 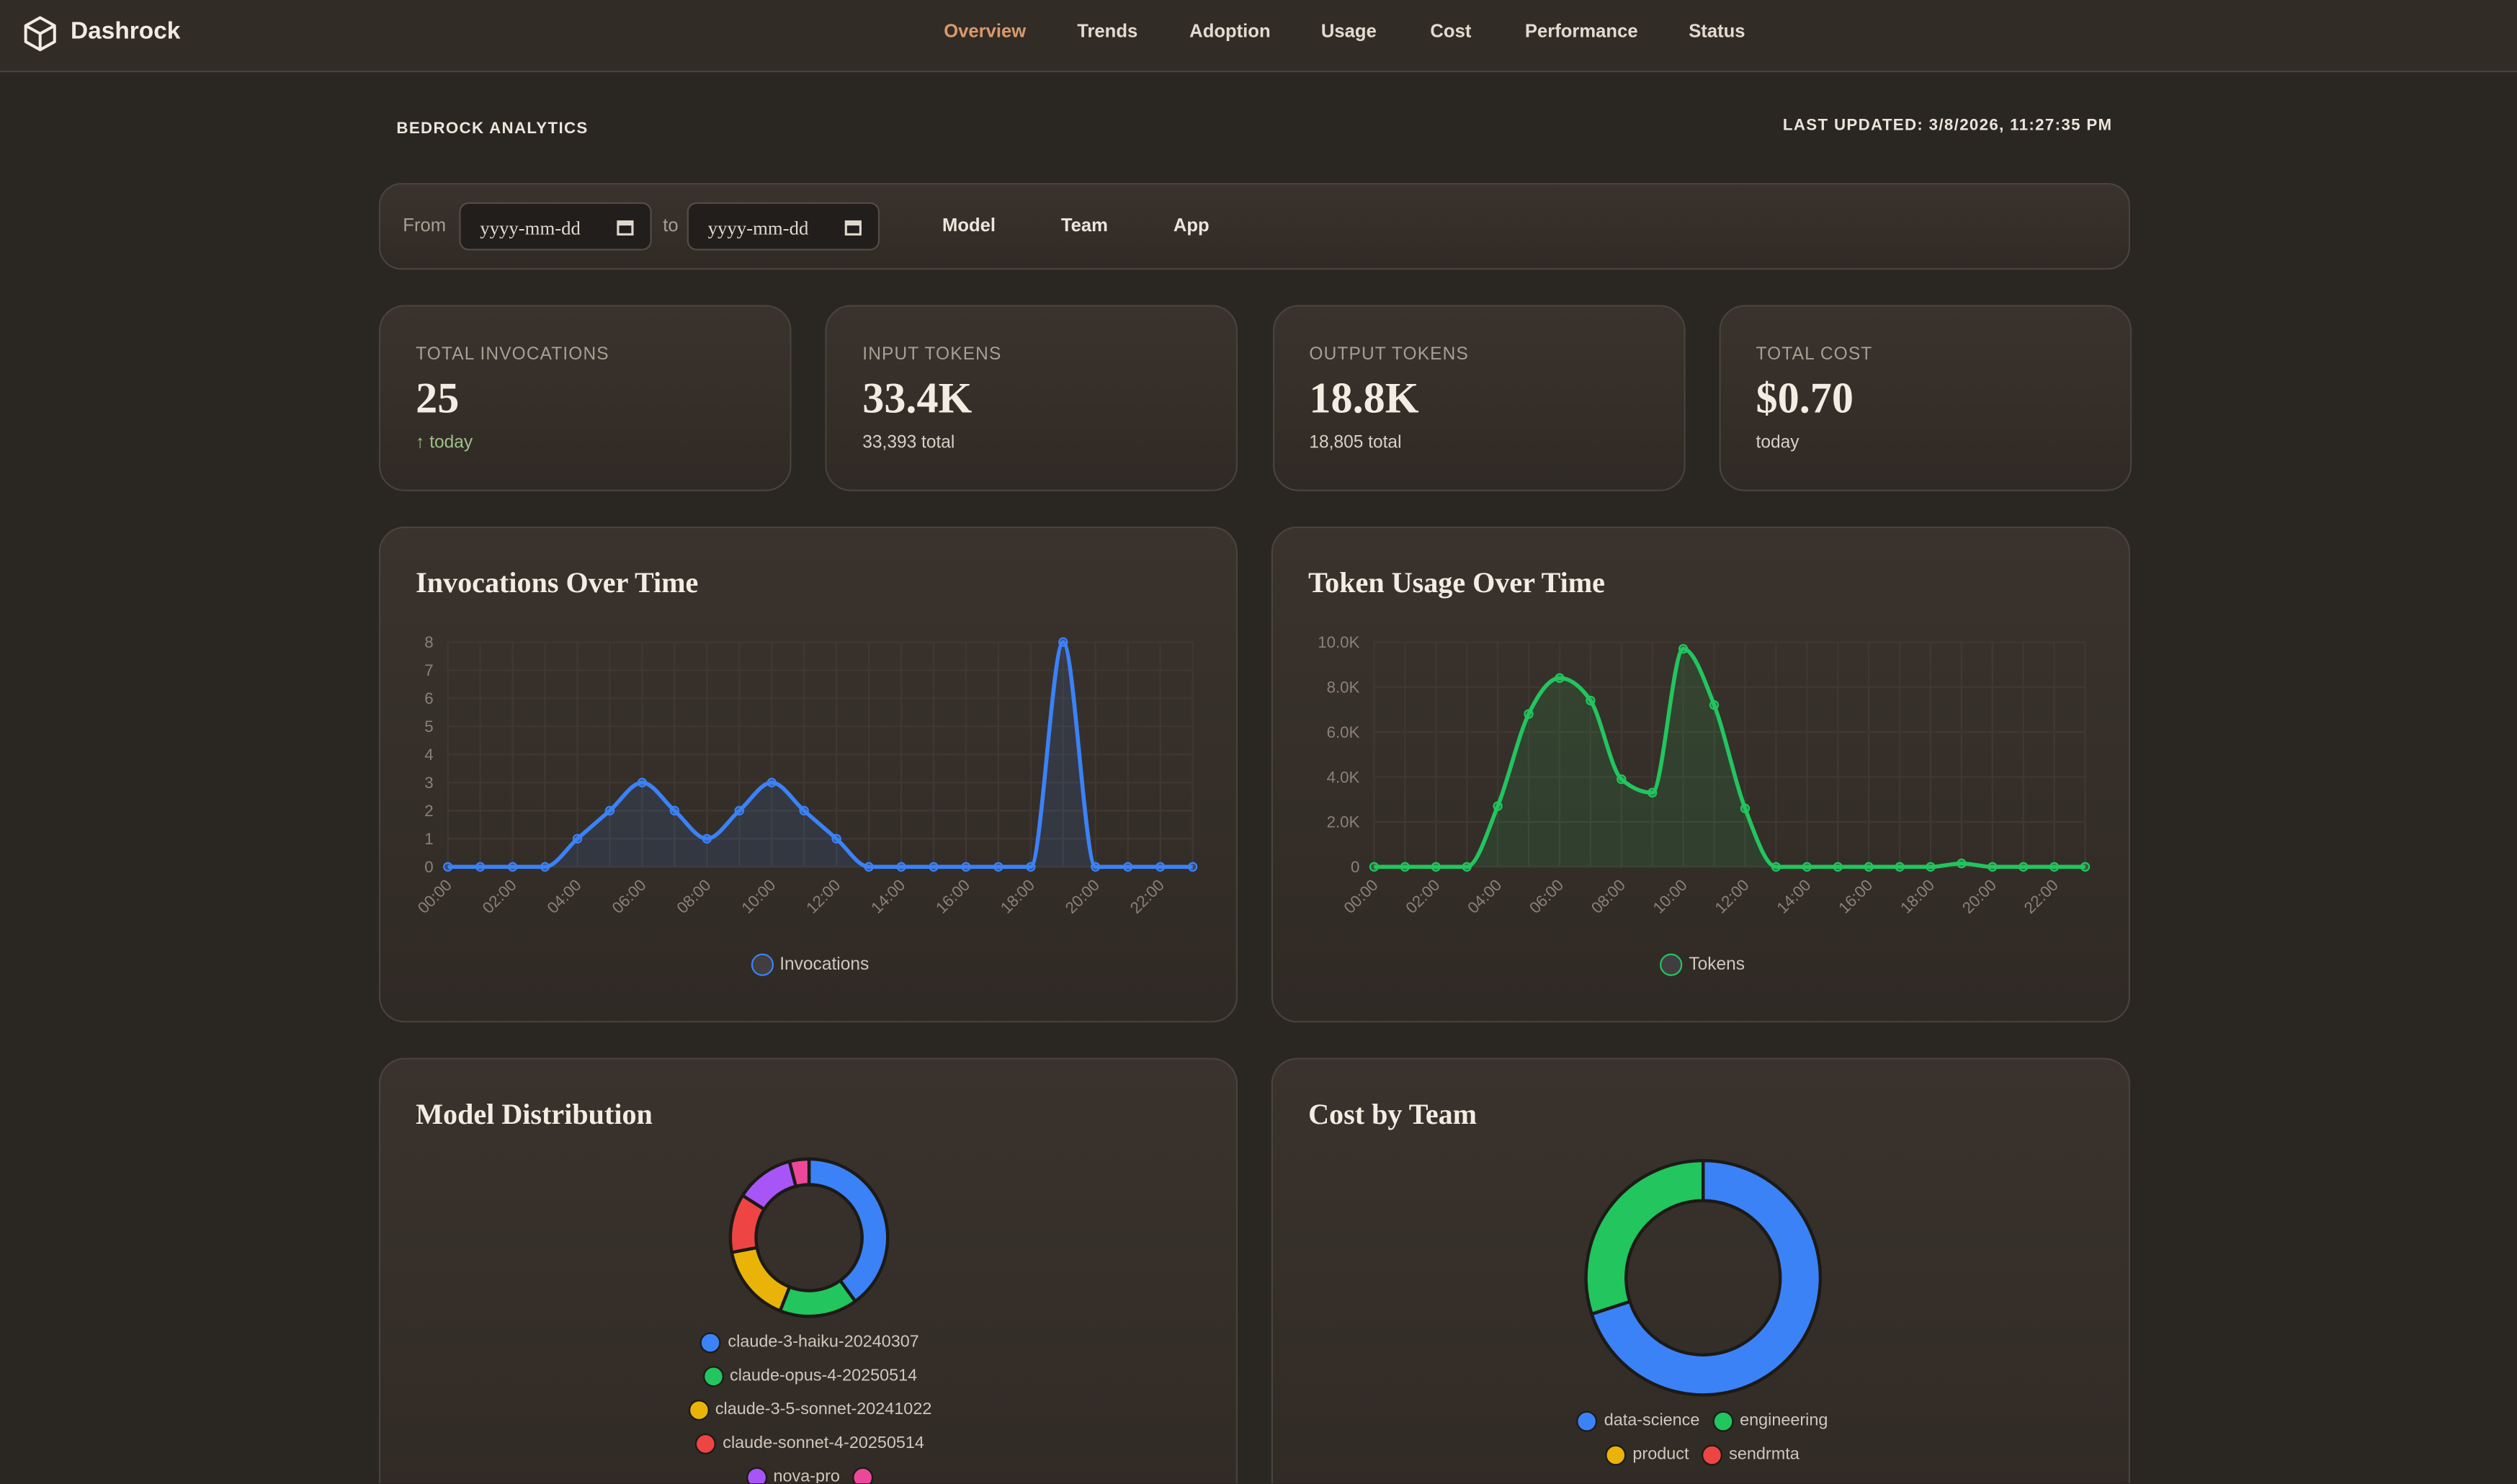 I want to click on from-label: From, so click(x=425, y=226).